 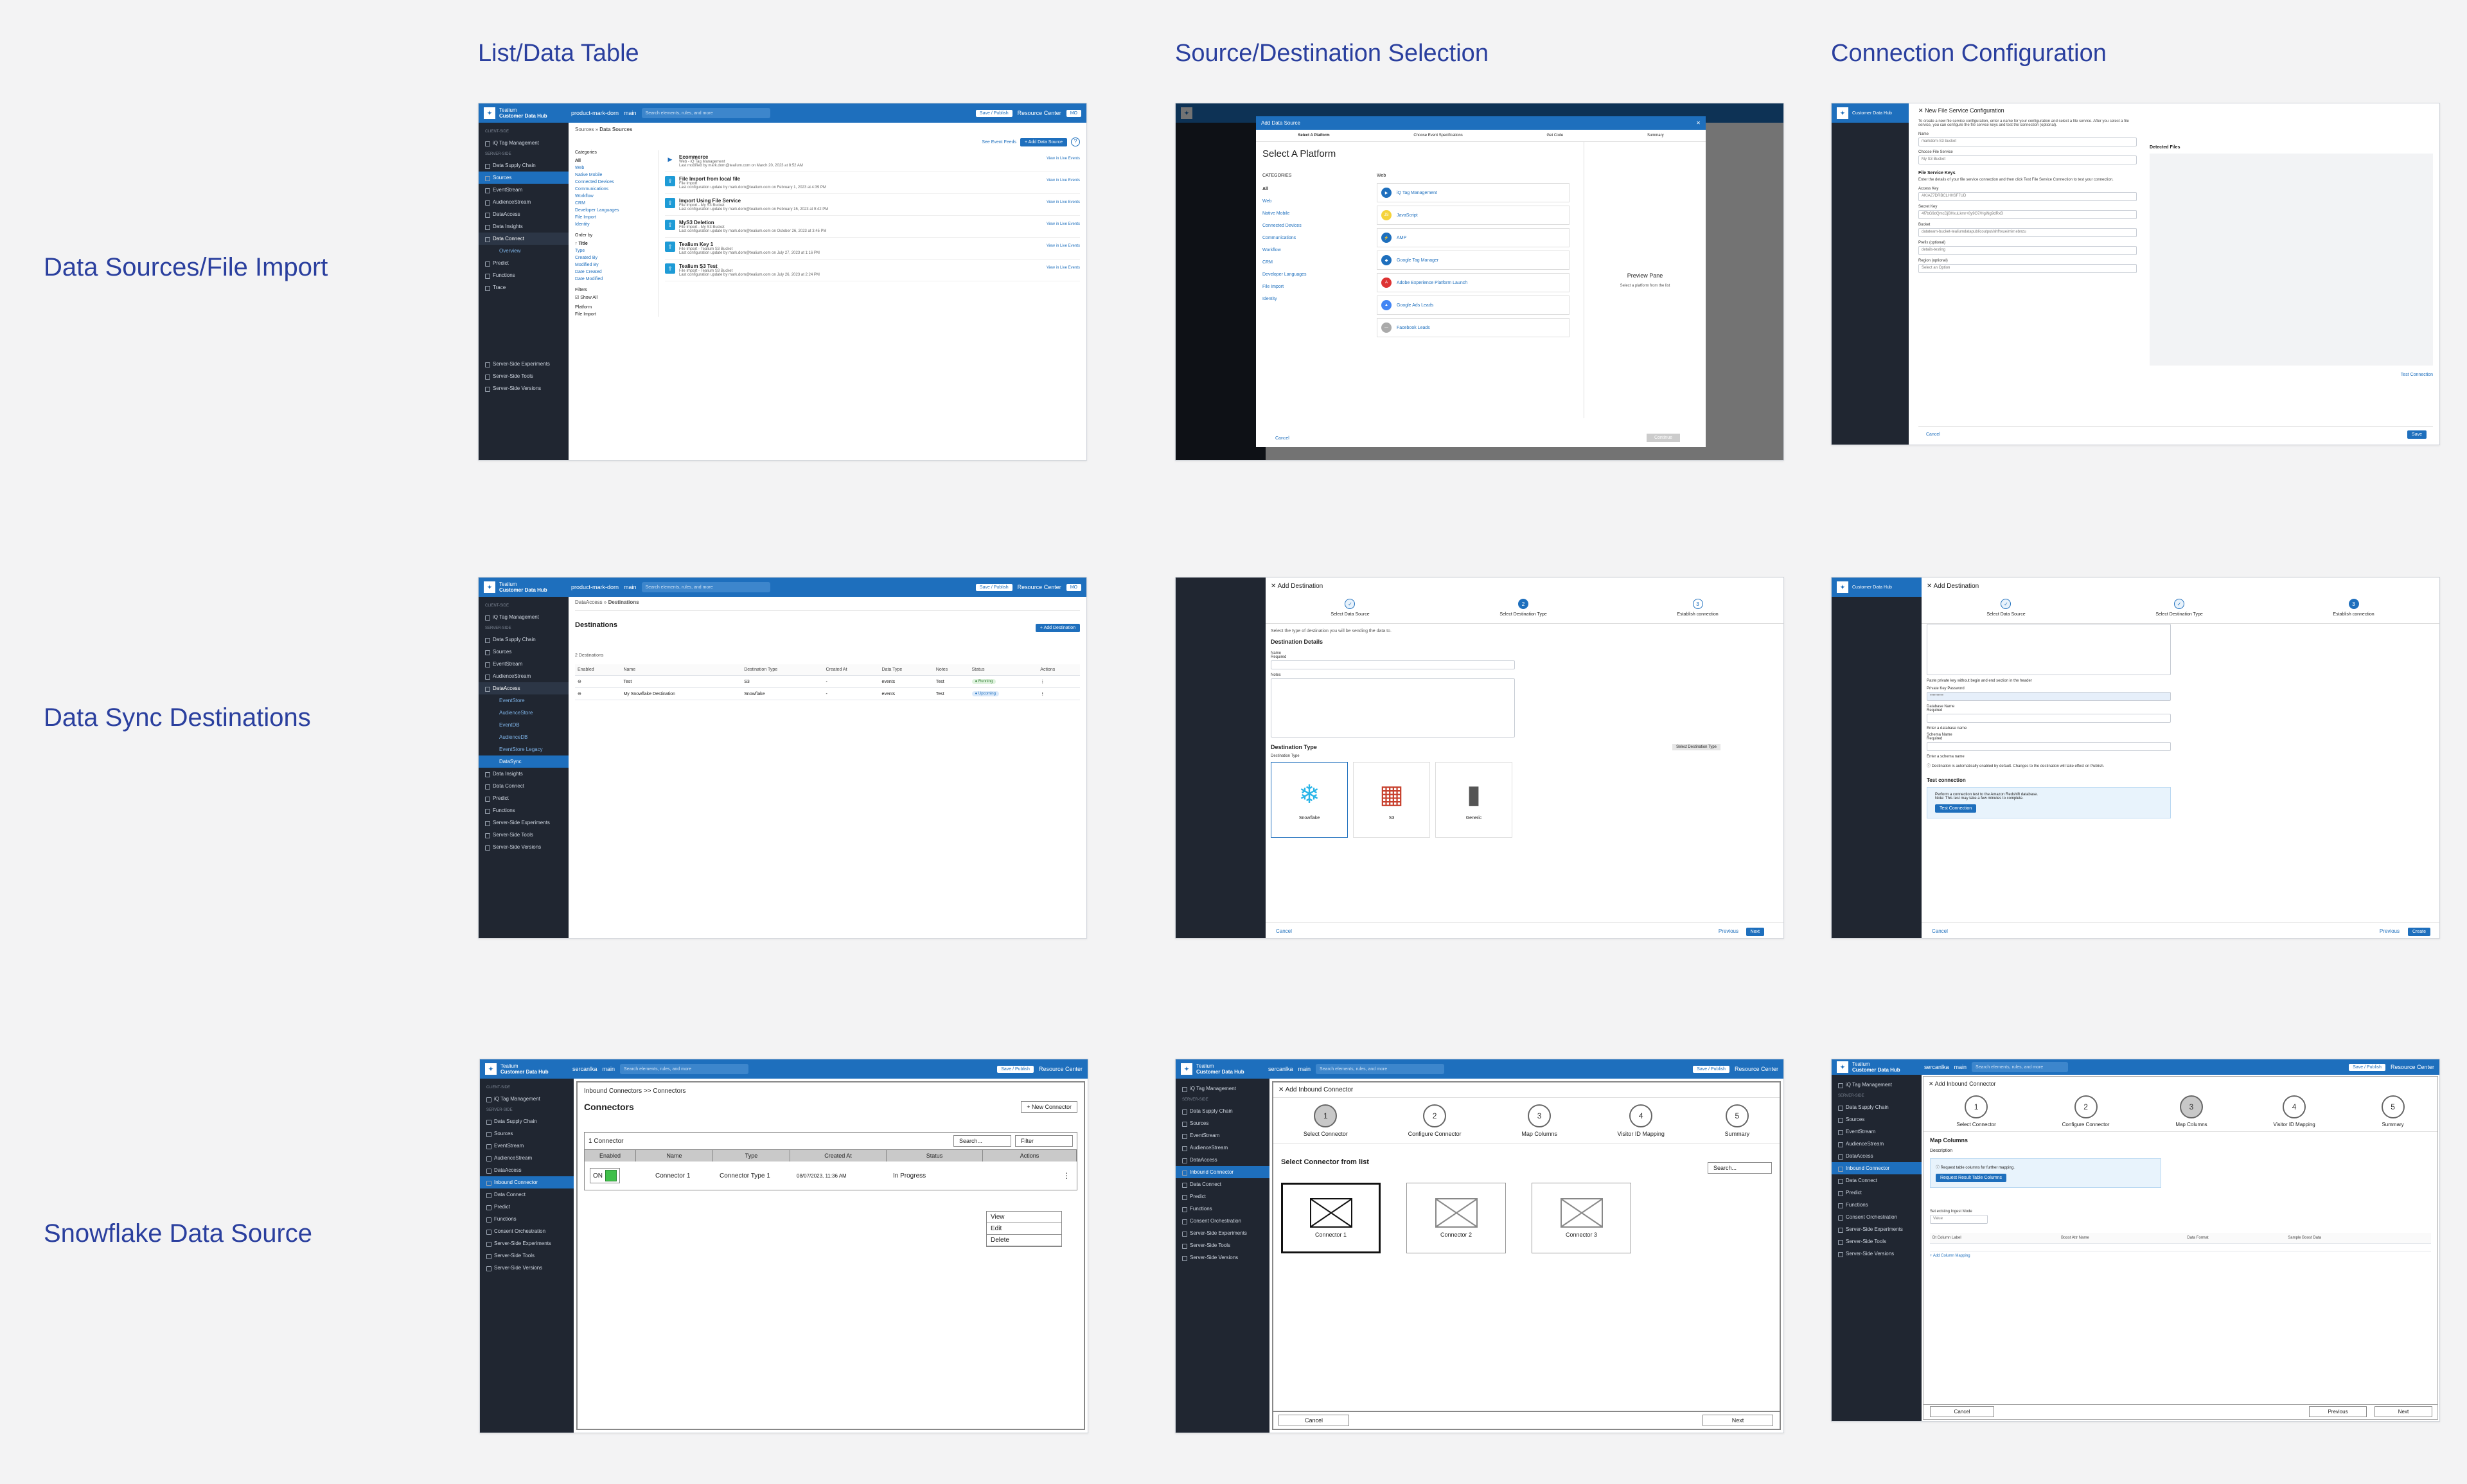 I want to click on platform-item: A Adobe Experience Platform Launch, so click(x=1473, y=282).